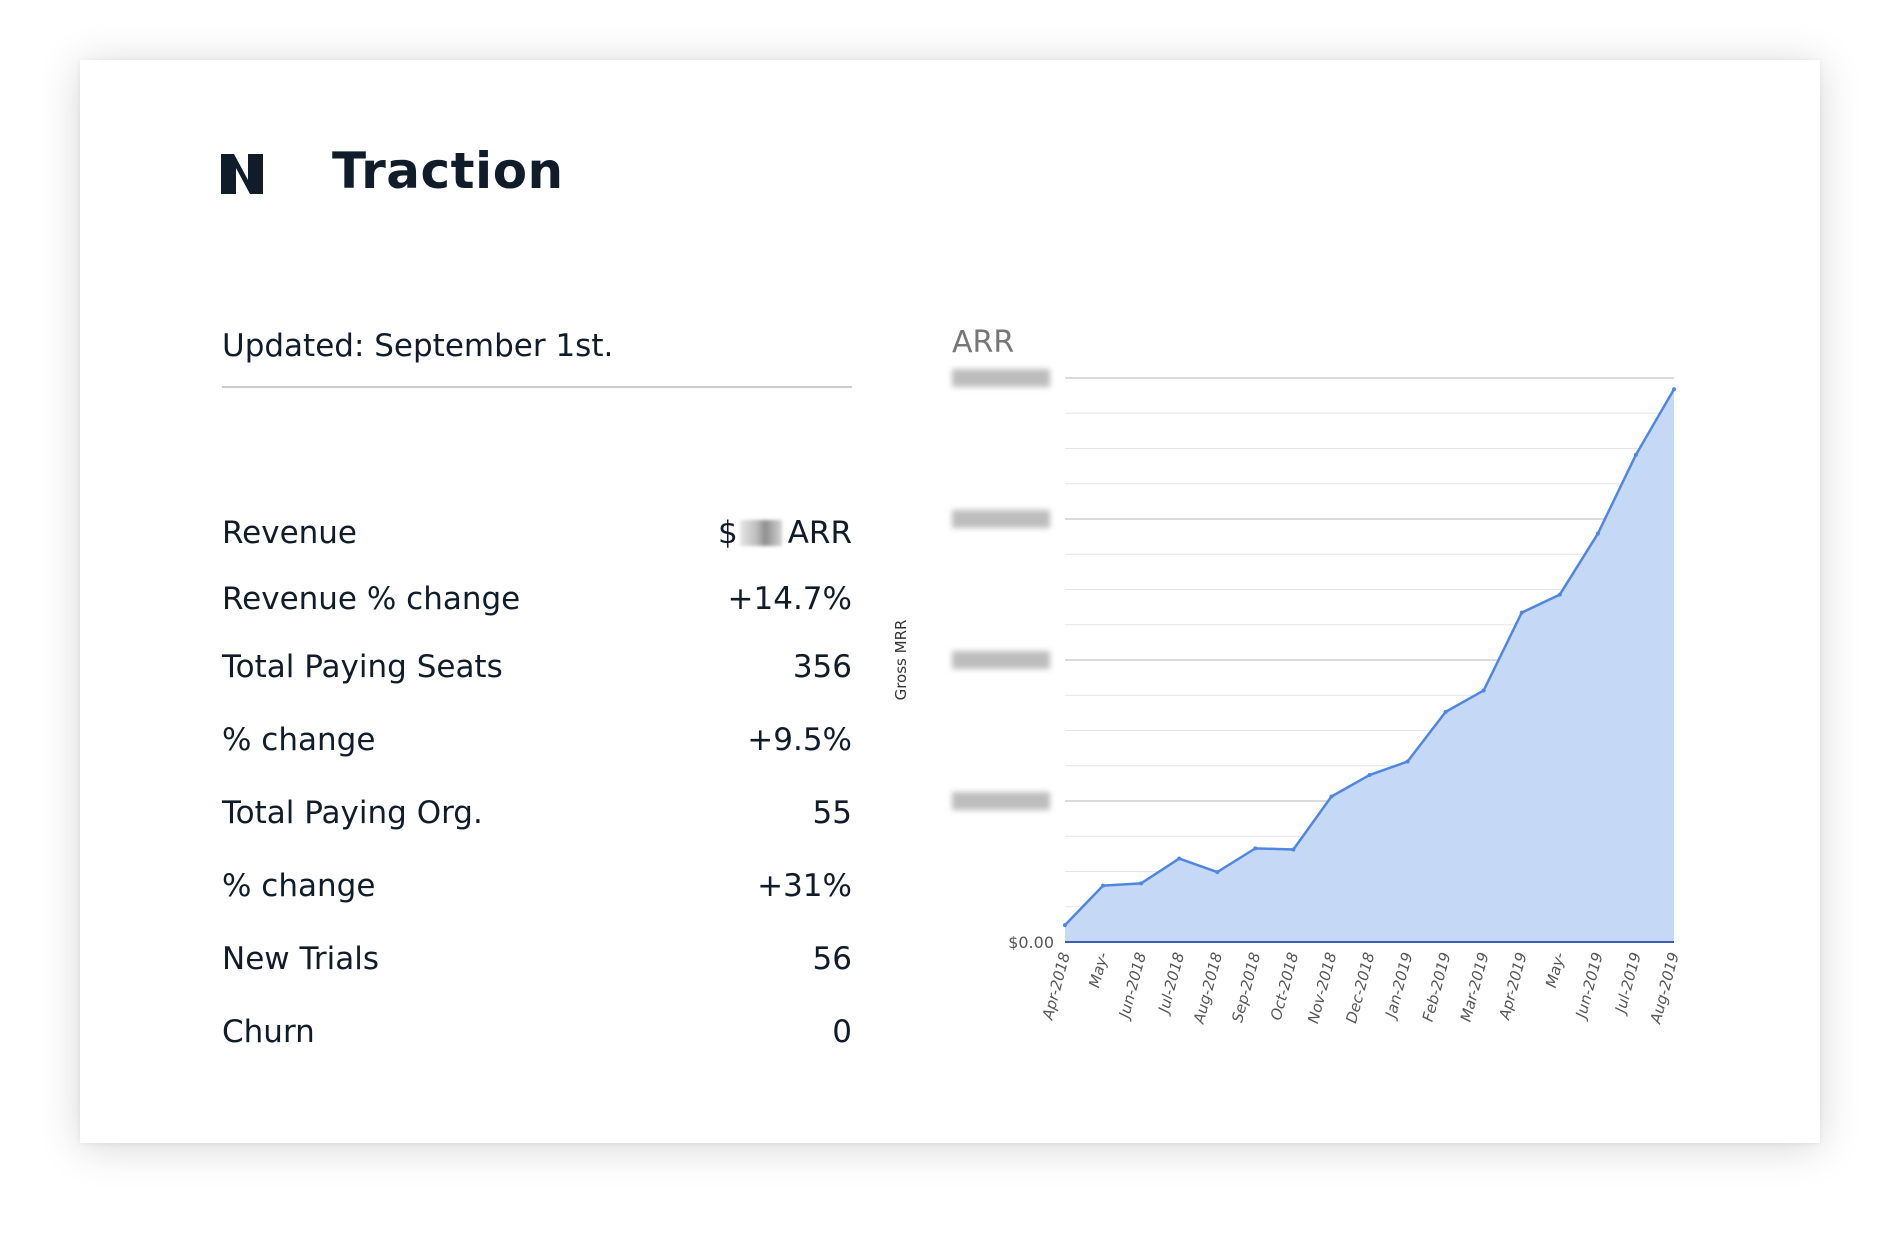 The height and width of the screenshot is (1241, 1894). Describe the element at coordinates (1437, 986) in the screenshot. I see `x-tick-label: Feb-2019` at that location.